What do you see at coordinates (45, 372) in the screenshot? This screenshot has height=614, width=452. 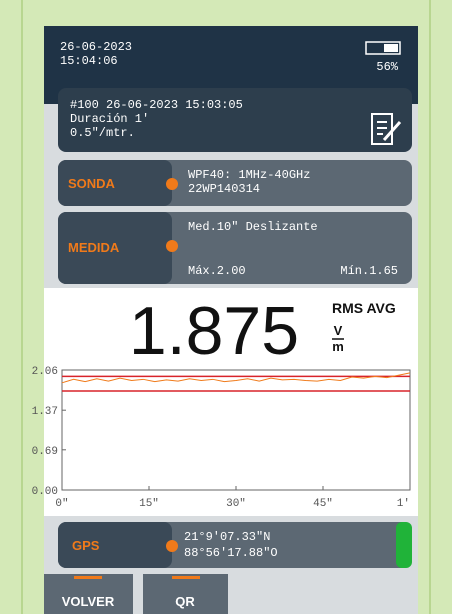 I see `y-tick-label: 2.06` at bounding box center [45, 372].